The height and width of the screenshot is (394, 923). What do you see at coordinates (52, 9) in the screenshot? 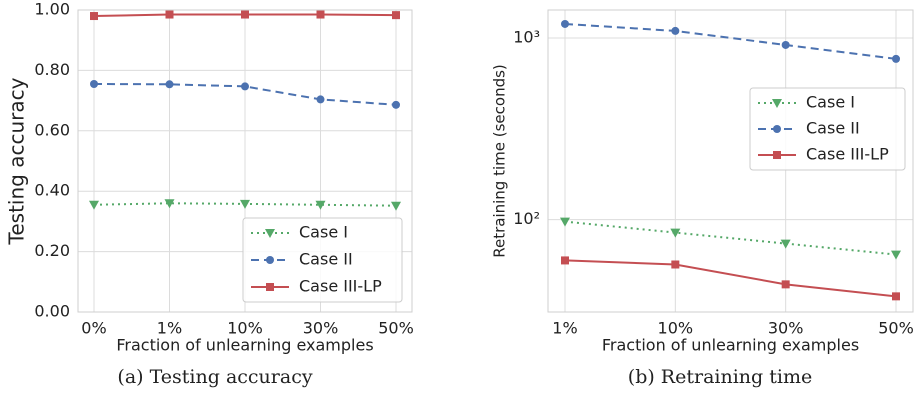
I see `y-tick-label: 1.00` at bounding box center [52, 9].